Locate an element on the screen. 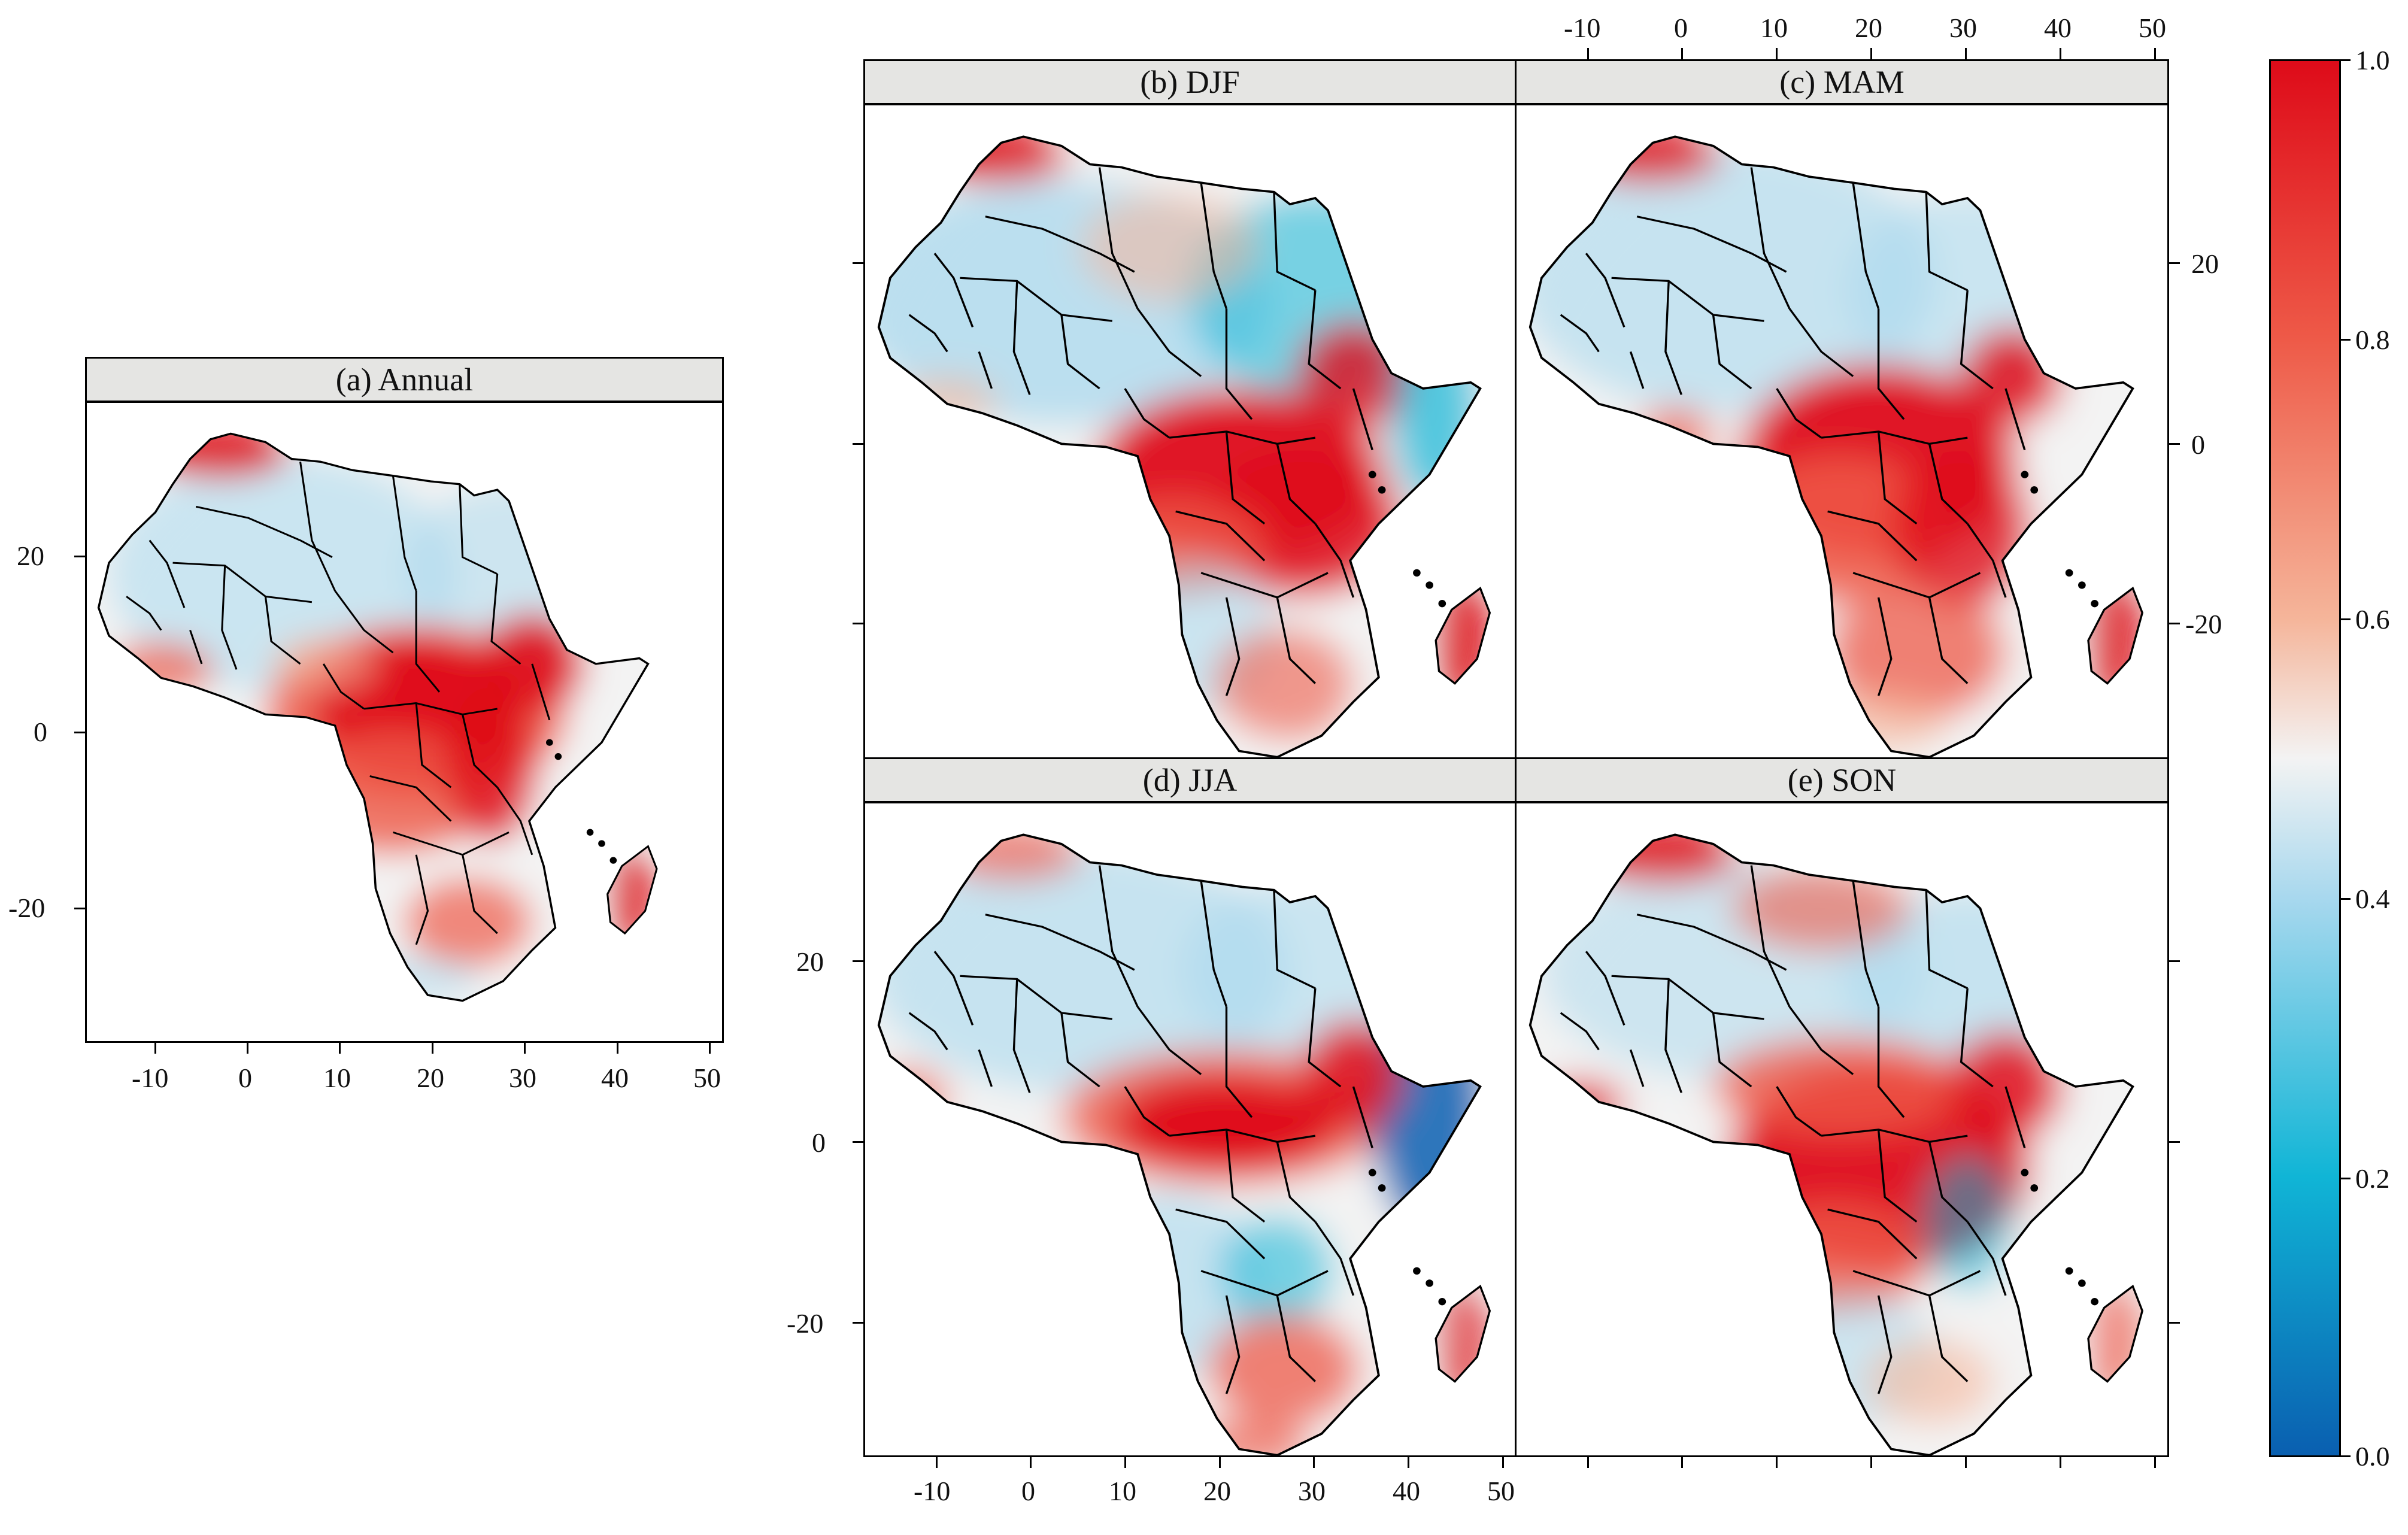 This screenshot has width=2408, height=1535. bottom-lon-tick-label: 50 is located at coordinates (1501, 1491).